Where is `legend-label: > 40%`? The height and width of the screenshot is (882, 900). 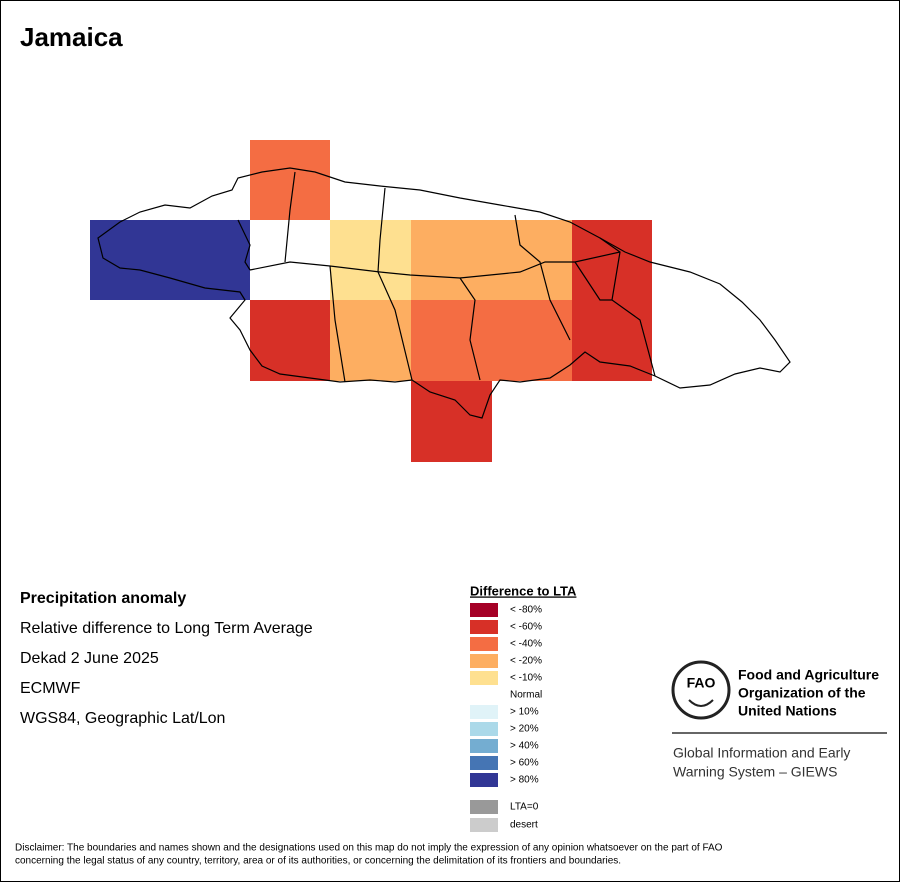
legend-label: > 40% is located at coordinates (524, 746).